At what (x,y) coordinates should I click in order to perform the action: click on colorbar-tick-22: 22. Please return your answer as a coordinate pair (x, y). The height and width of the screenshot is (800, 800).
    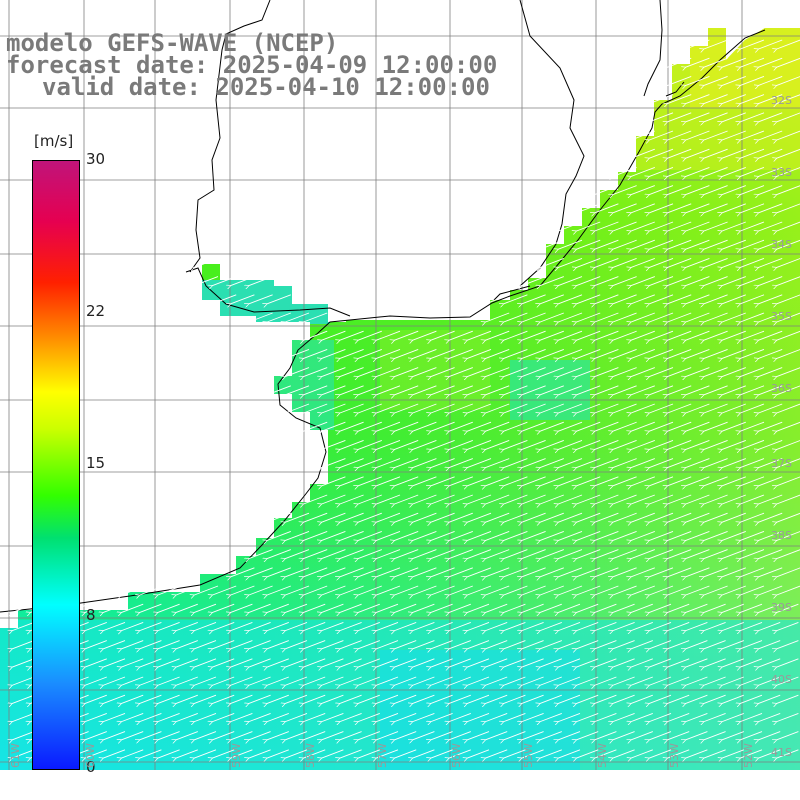
    Looking at the image, I should click on (96, 311).